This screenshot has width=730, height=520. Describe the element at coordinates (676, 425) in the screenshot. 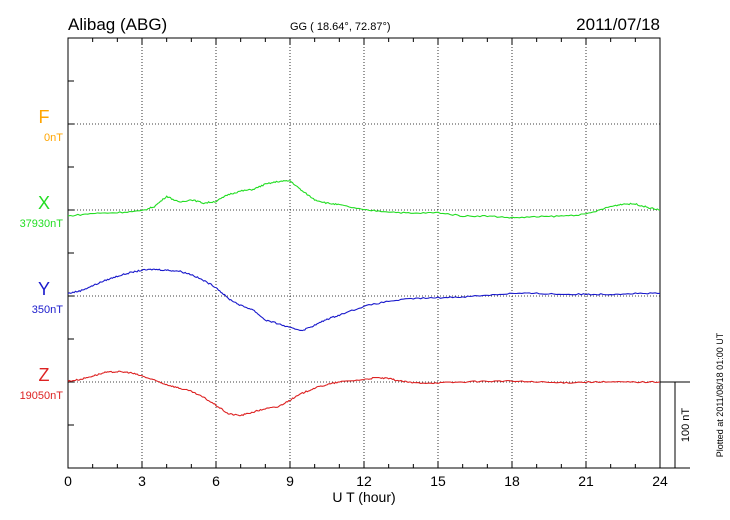

I see `scale-bar: 100 nT` at that location.